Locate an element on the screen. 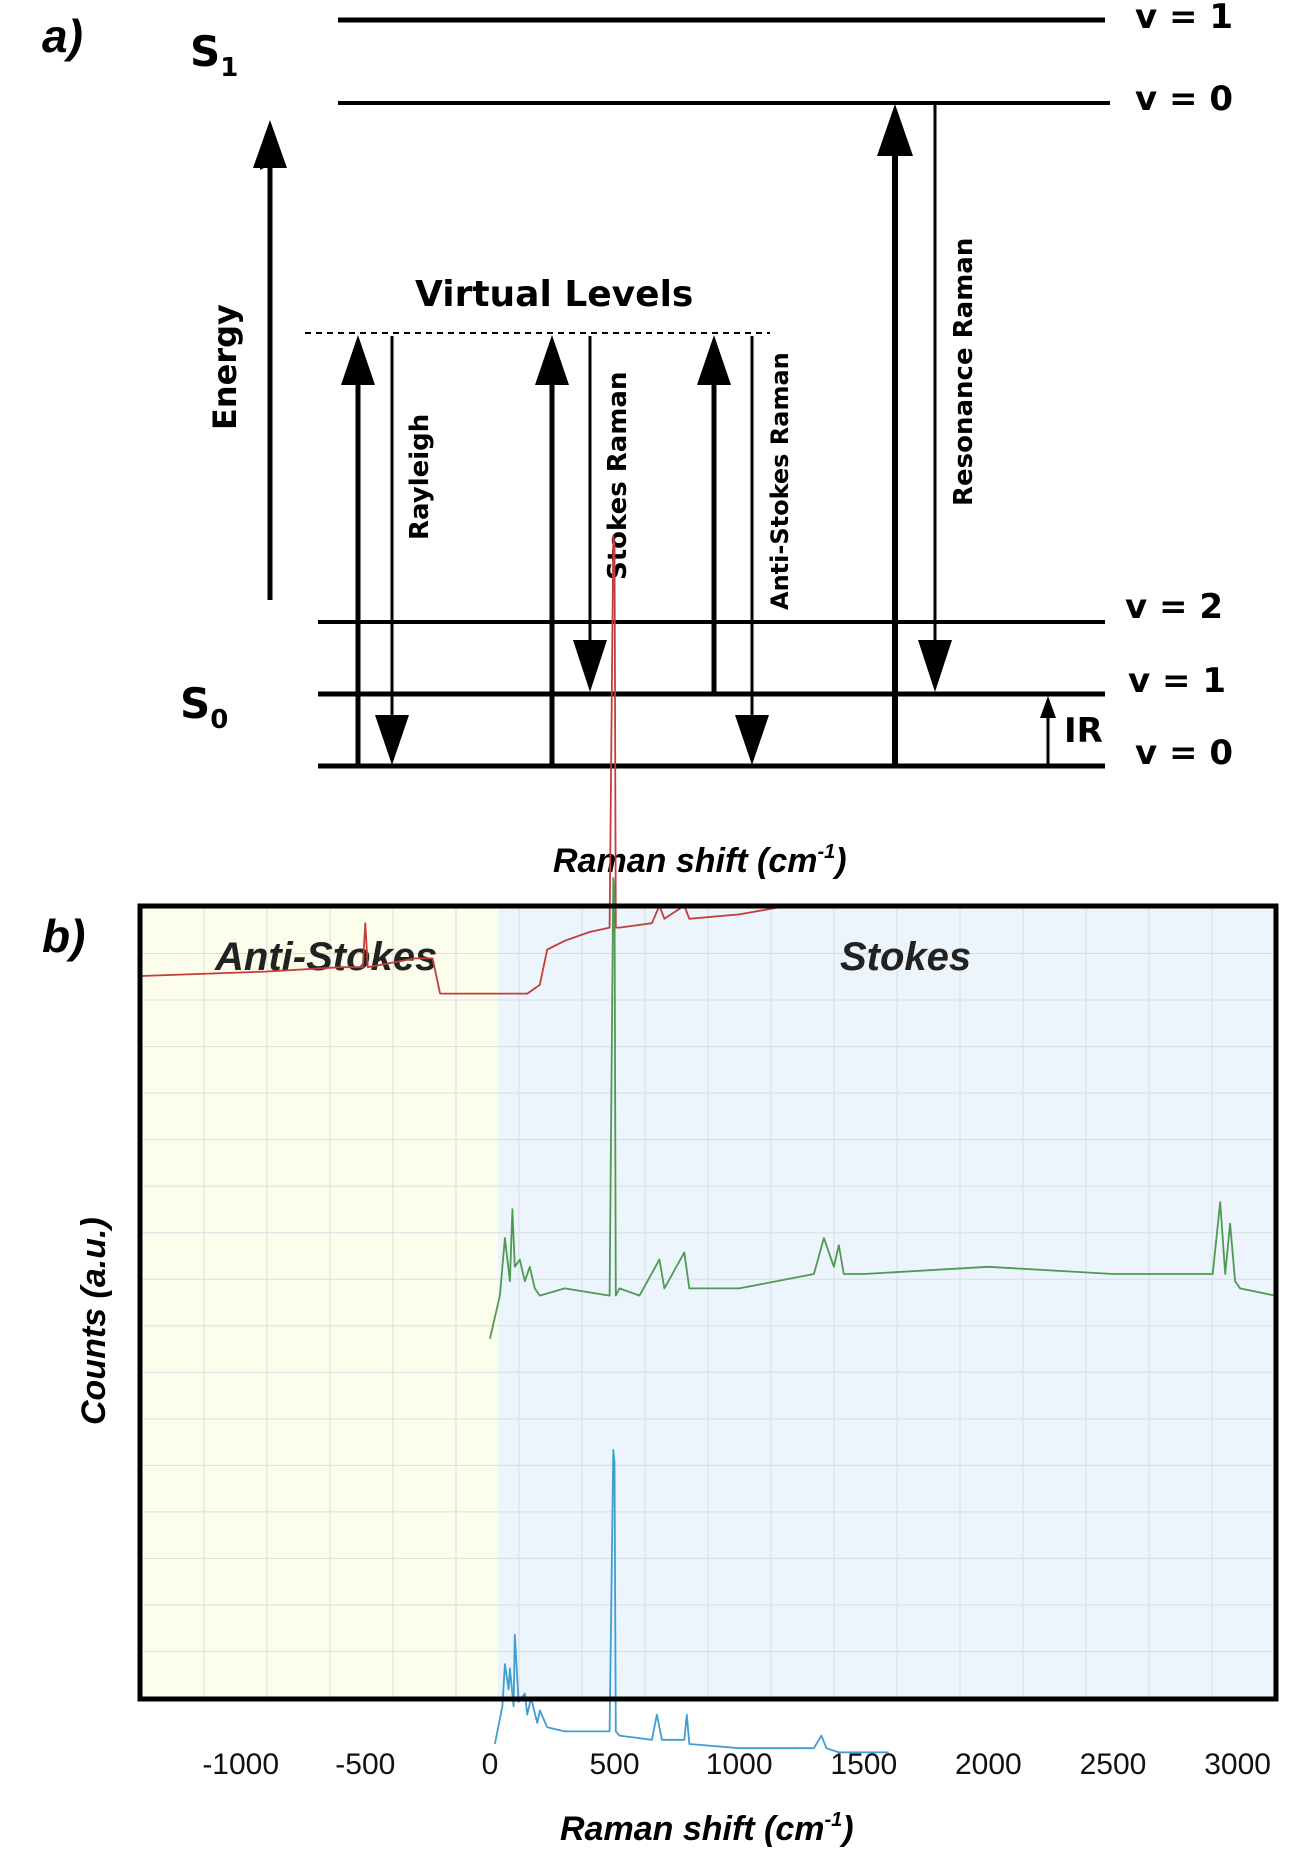  ir-arrow is located at coordinates (1048, 731).